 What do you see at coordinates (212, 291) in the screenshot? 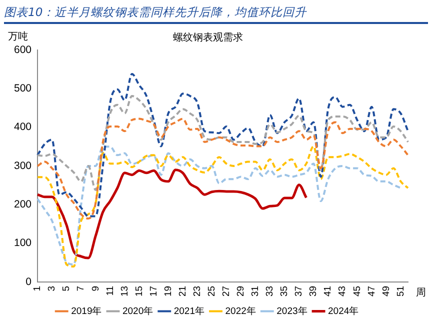
I see `x-tick-label: 25` at bounding box center [212, 291].